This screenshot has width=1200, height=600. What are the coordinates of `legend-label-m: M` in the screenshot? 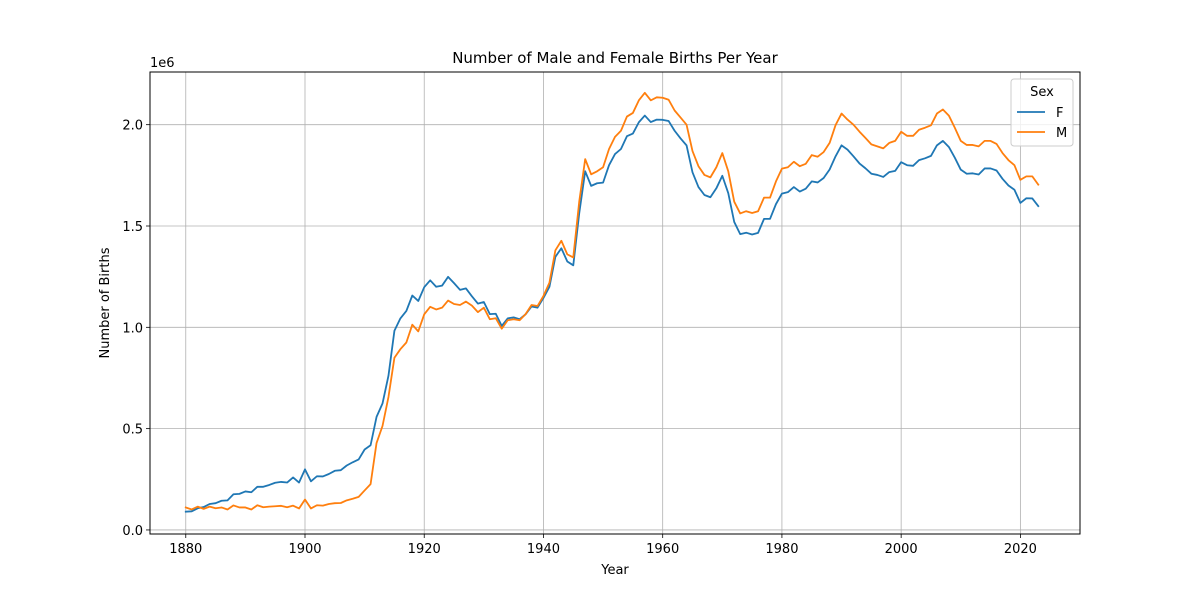 It's located at (1061, 133).